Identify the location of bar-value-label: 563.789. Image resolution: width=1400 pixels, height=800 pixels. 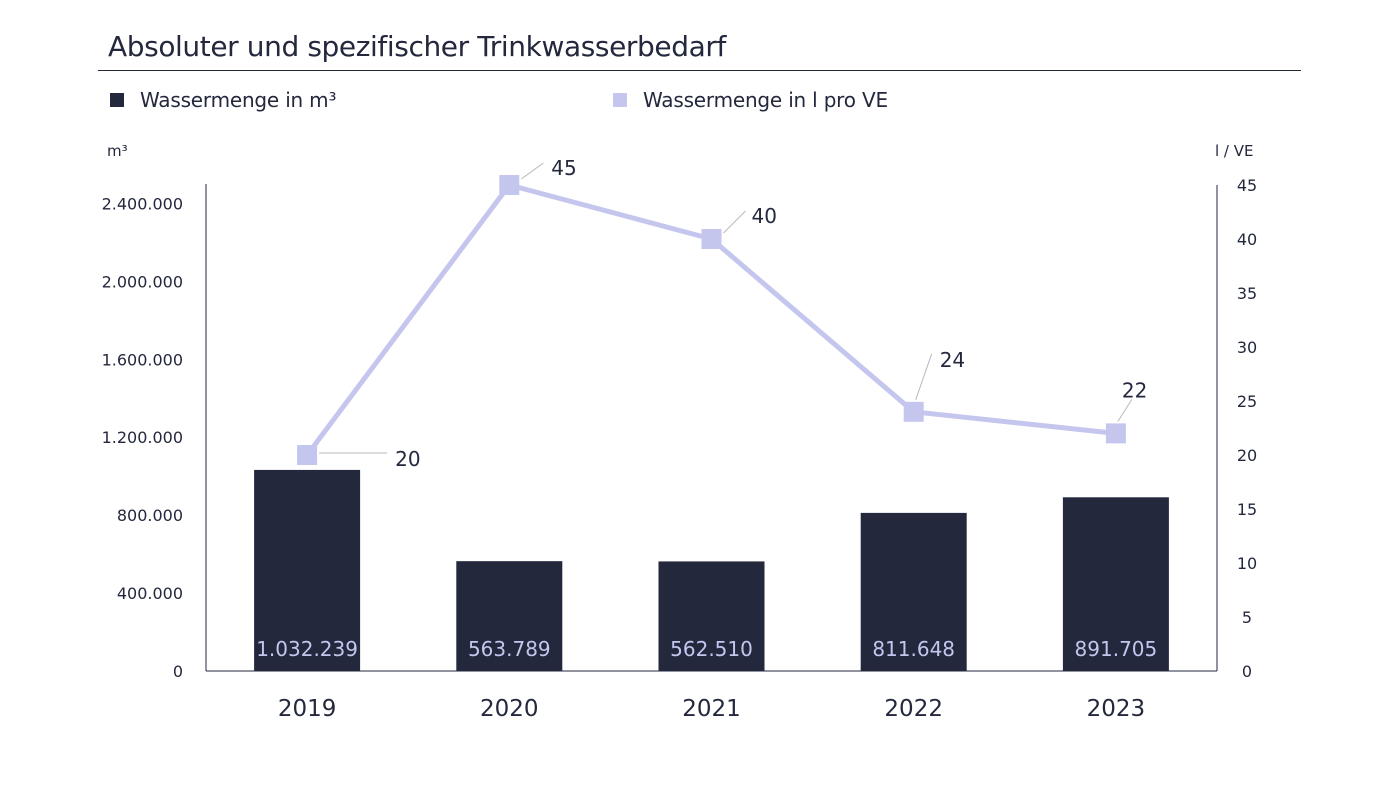
(509, 649).